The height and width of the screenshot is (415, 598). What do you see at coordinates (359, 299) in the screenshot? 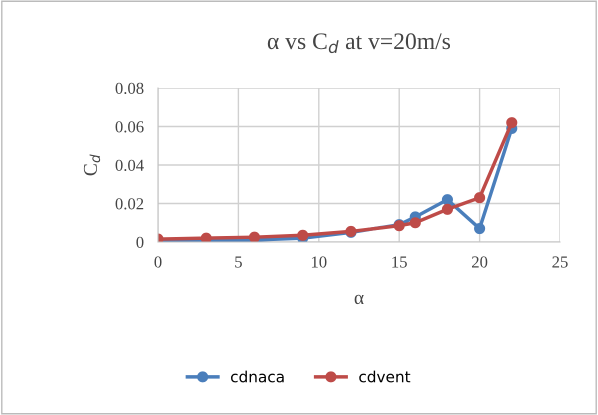
I see `x-axis-title: α` at bounding box center [359, 299].